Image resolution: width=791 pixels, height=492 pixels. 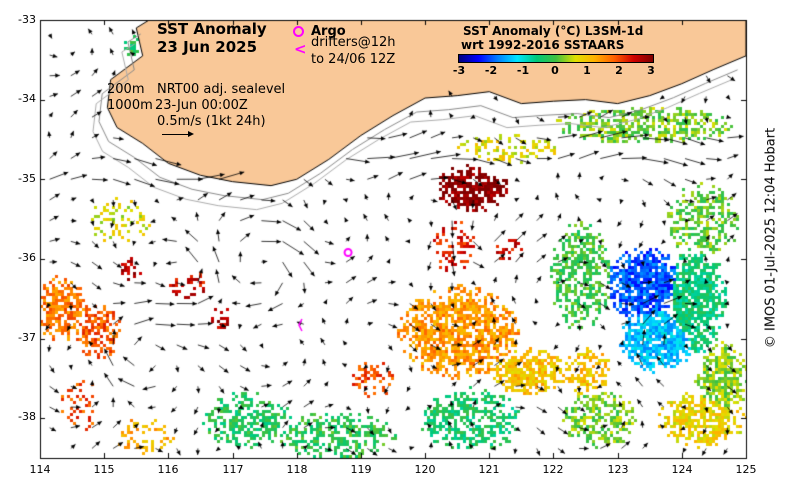 What do you see at coordinates (212, 29) in the screenshot?
I see `map-title-line1: SST Anomaly` at bounding box center [212, 29].